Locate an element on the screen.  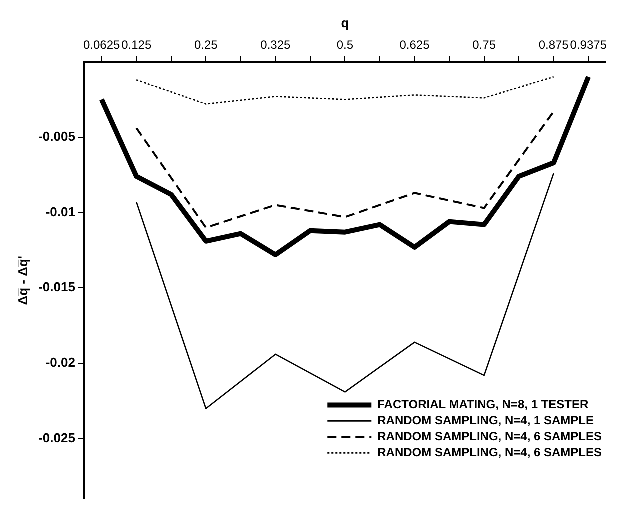
x-tick-label: 0.25 is located at coordinates (206, 45).